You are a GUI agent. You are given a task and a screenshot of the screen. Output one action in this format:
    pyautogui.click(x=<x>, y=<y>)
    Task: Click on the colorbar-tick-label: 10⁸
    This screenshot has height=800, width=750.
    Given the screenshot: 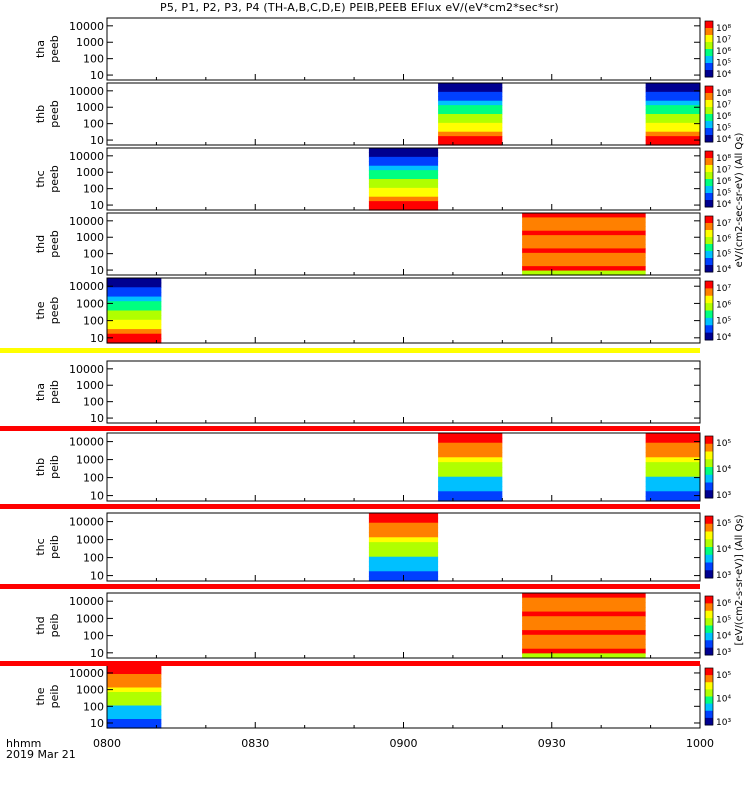 What is the action you would take?
    pyautogui.click(x=723, y=159)
    